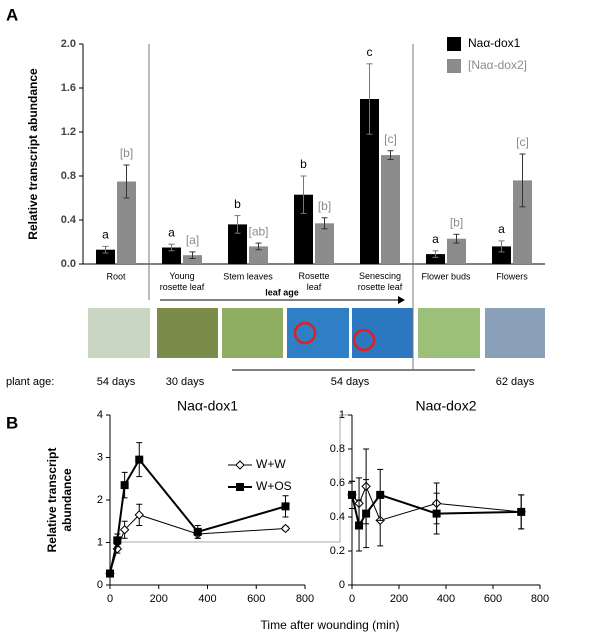 Image resolution: width=600 pixels, height=644 pixels. I want to click on x-tick-label: Root, so click(116, 276).